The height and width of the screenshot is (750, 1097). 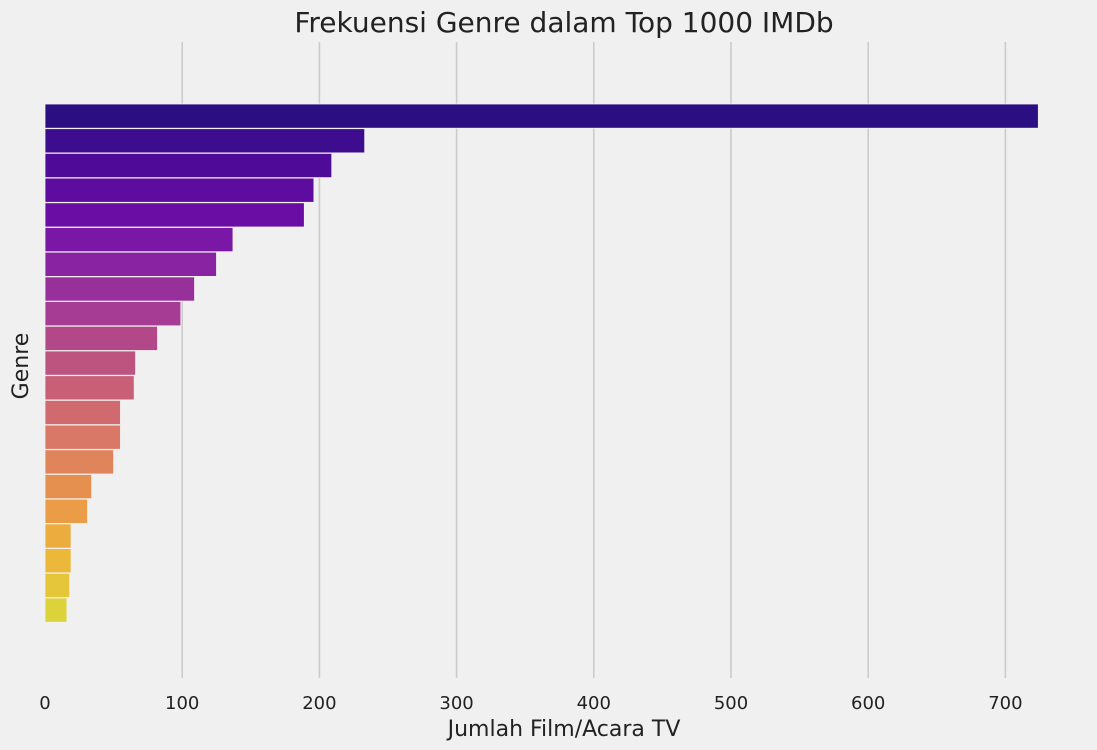 I want to click on x-tick-label: 400, so click(x=594, y=703).